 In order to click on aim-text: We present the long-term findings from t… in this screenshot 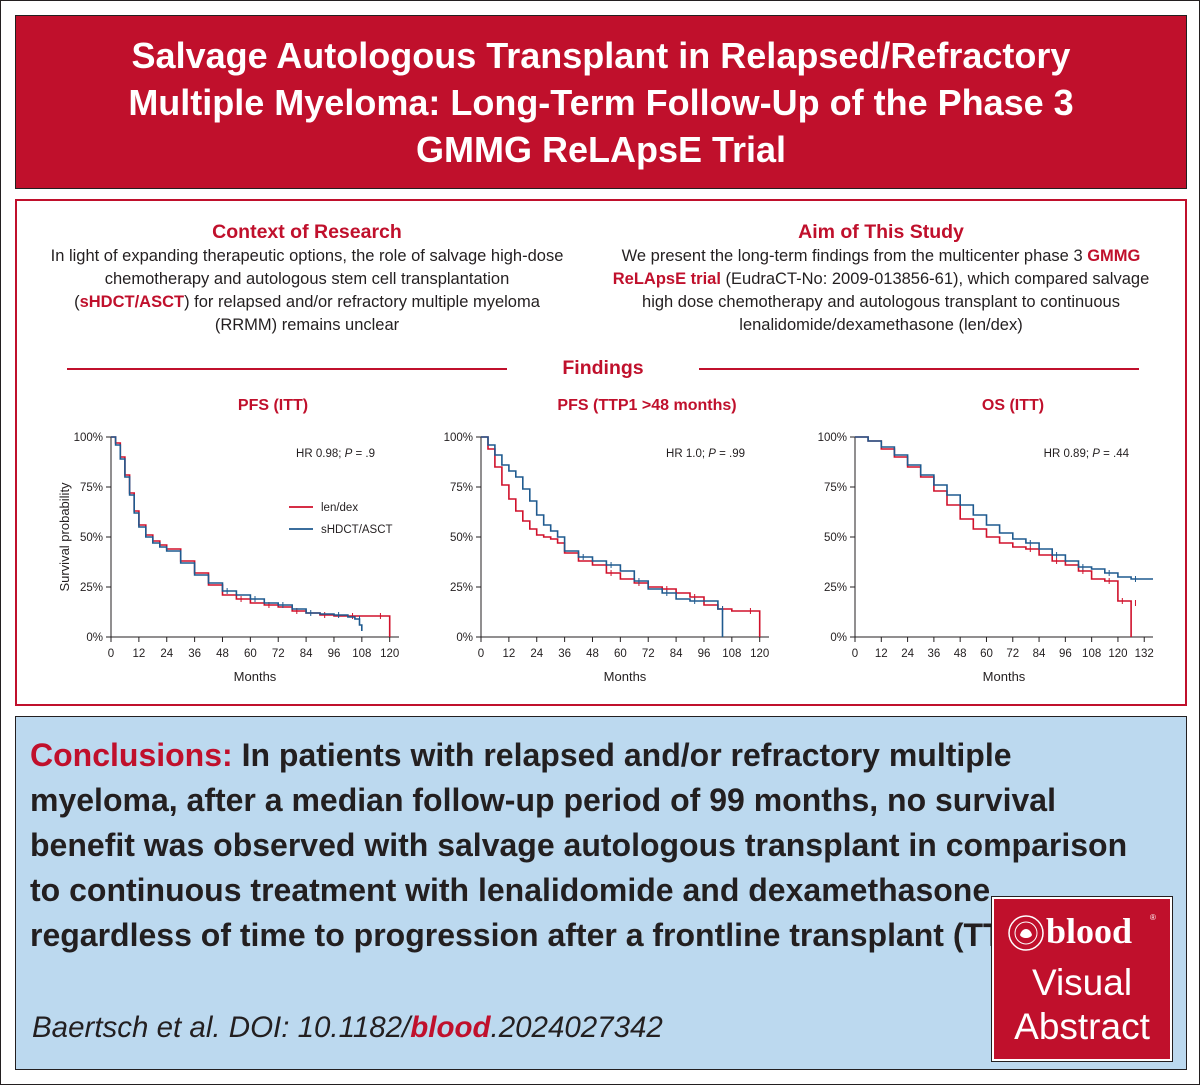, I will do `click(881, 291)`.